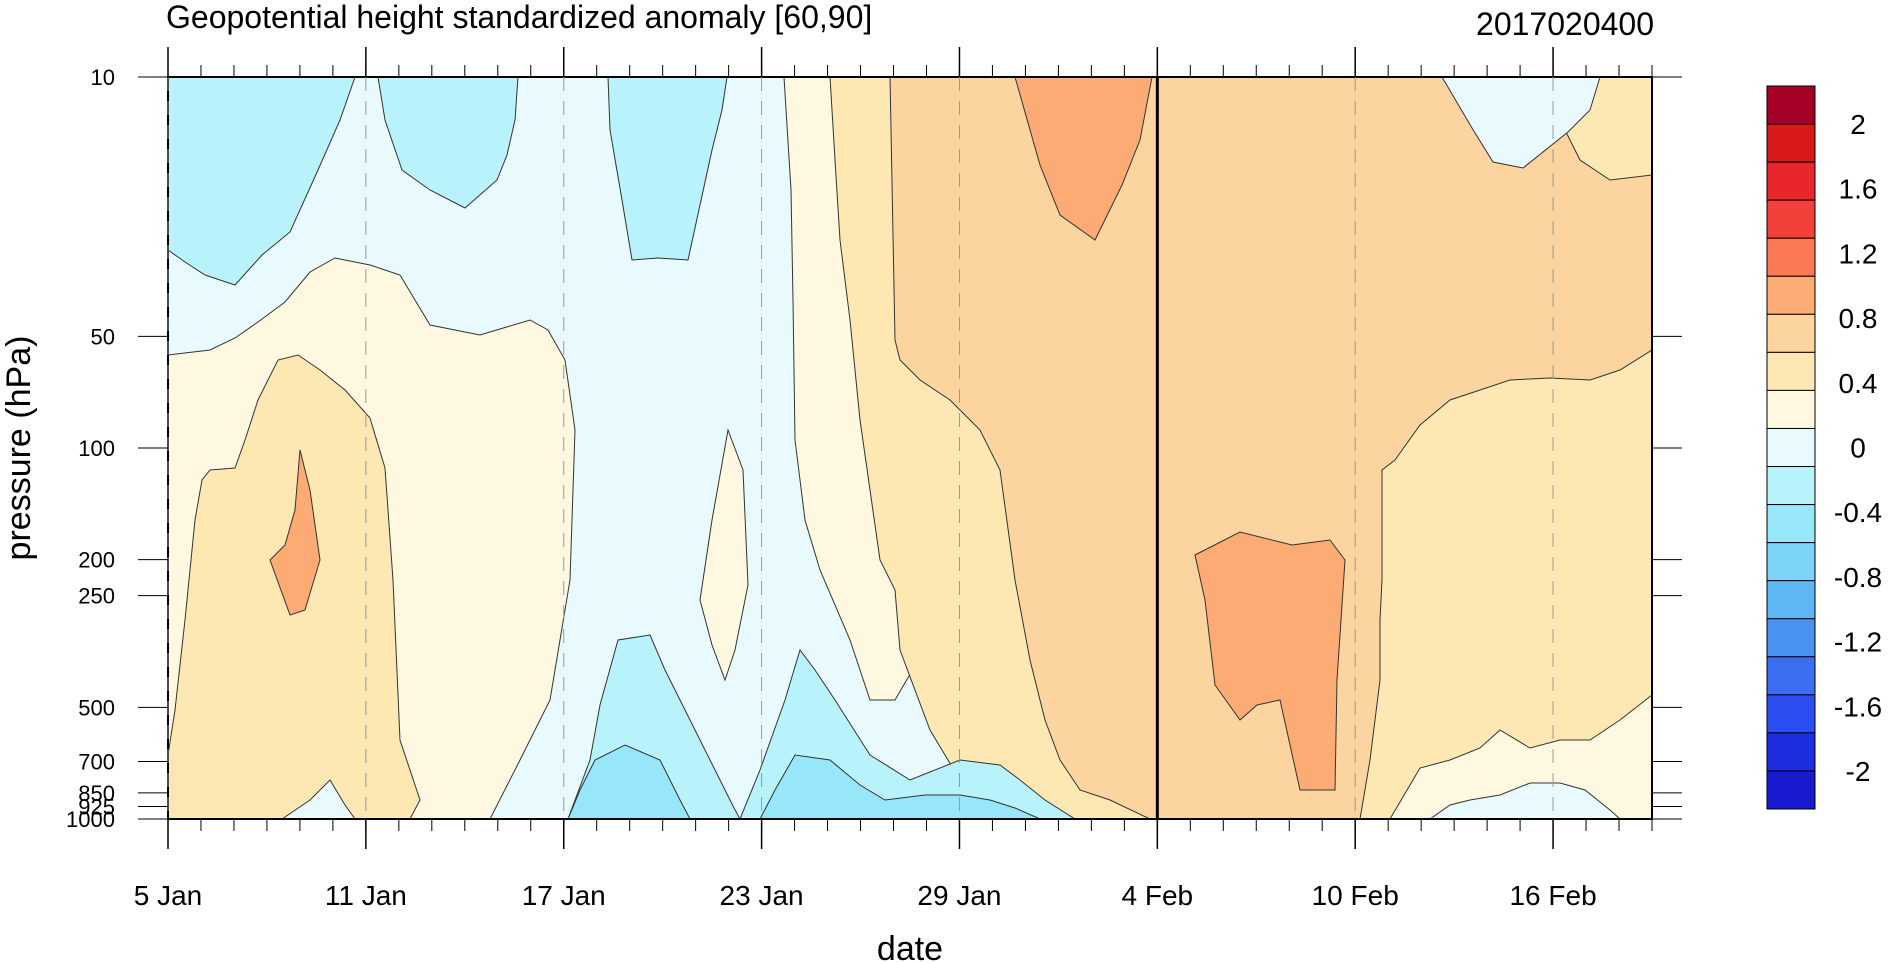  I want to click on colorbar-label: 2, so click(1858, 124).